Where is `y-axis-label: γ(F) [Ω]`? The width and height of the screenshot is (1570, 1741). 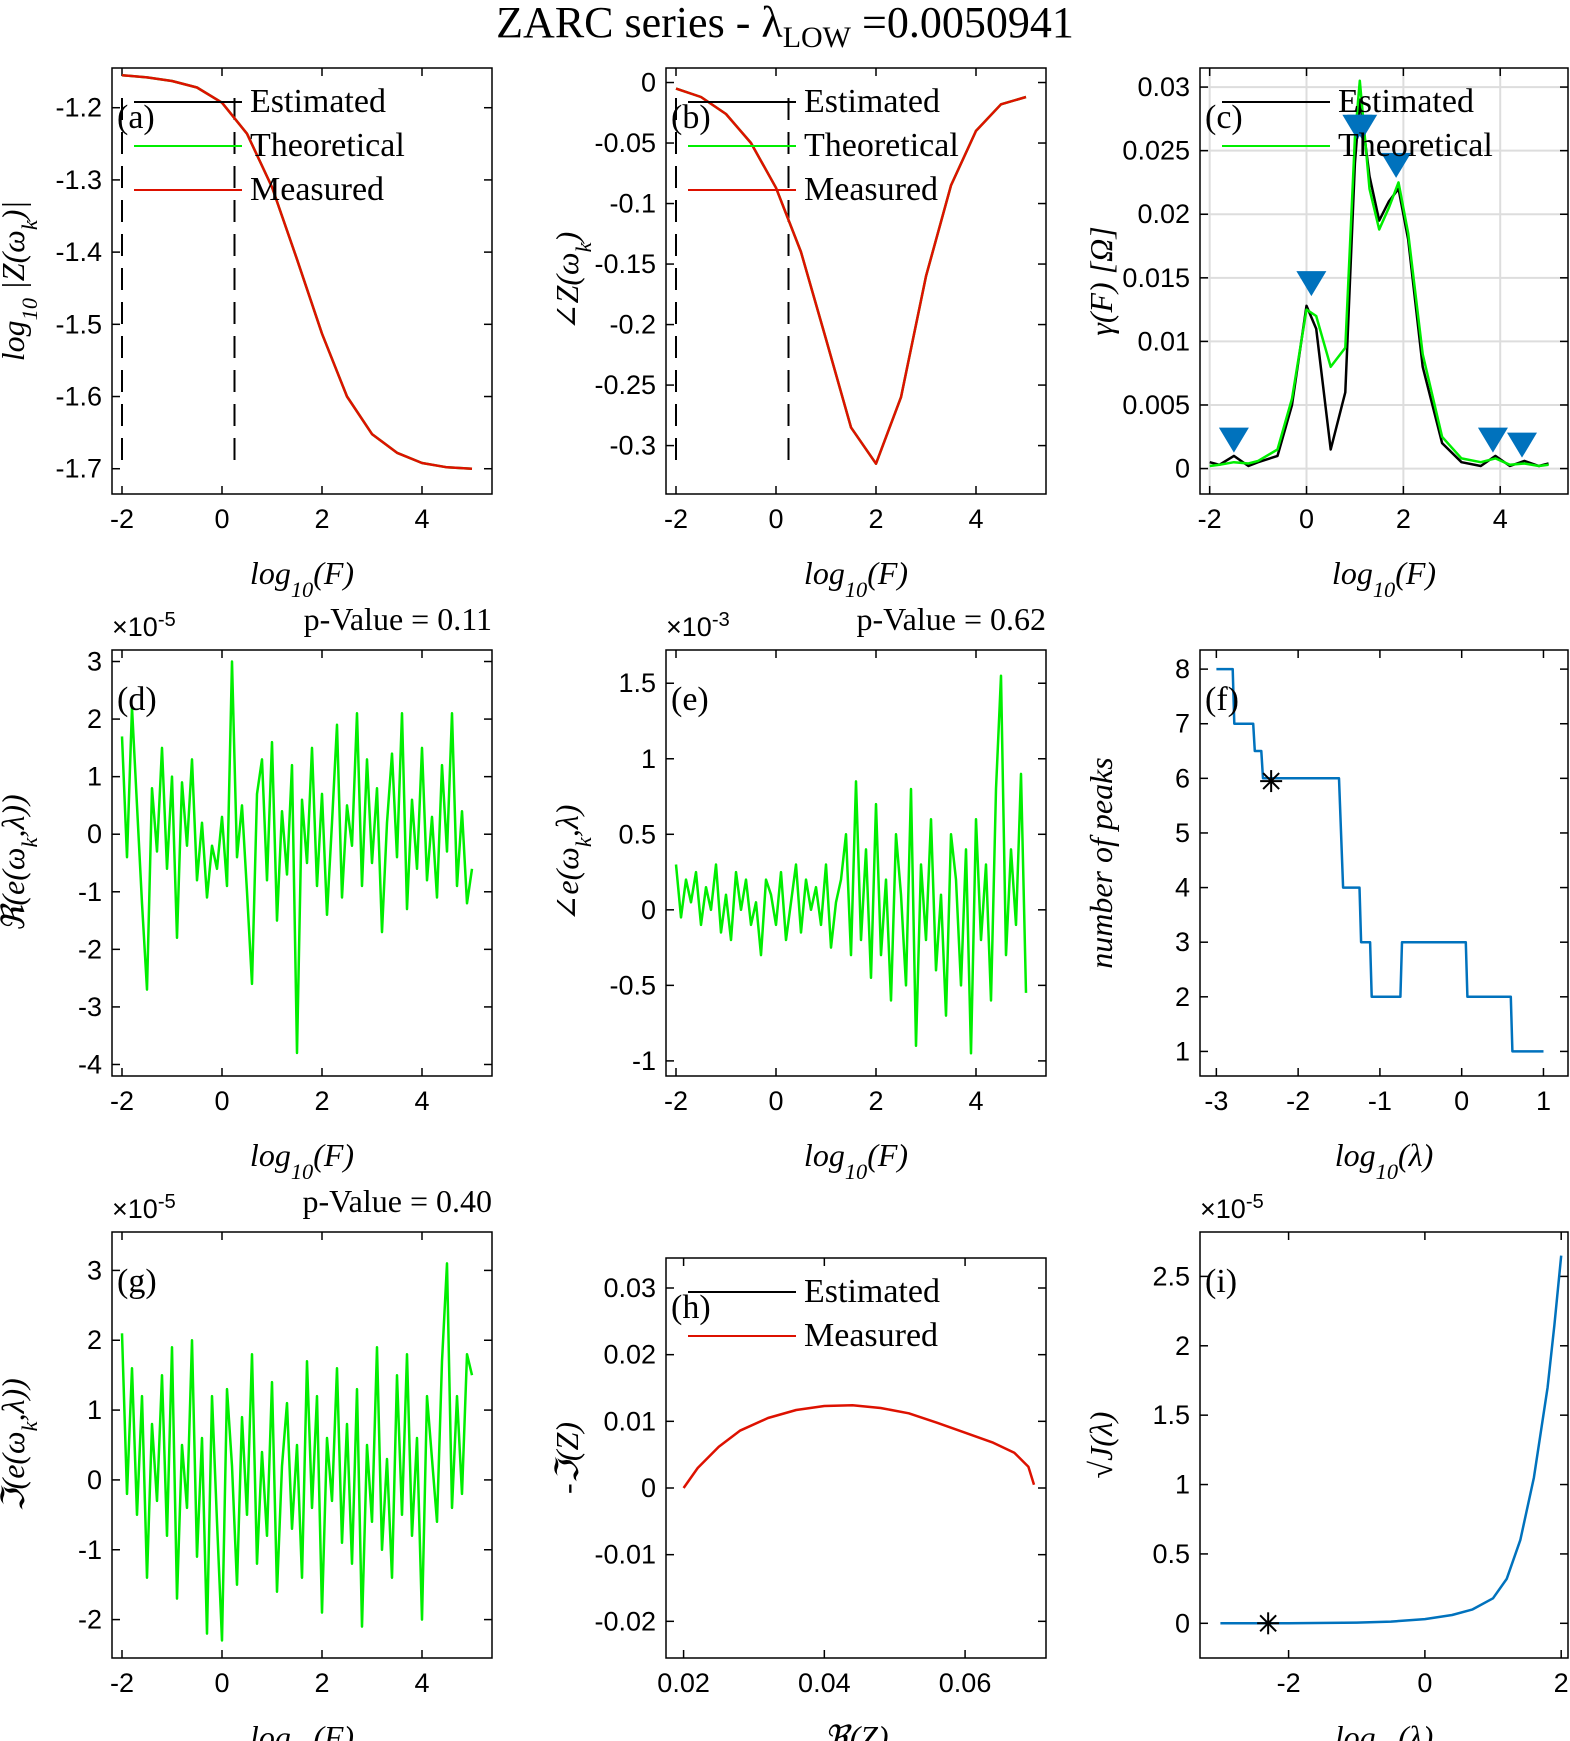
y-axis-label: γ(F) [Ω] is located at coordinates (1101, 281).